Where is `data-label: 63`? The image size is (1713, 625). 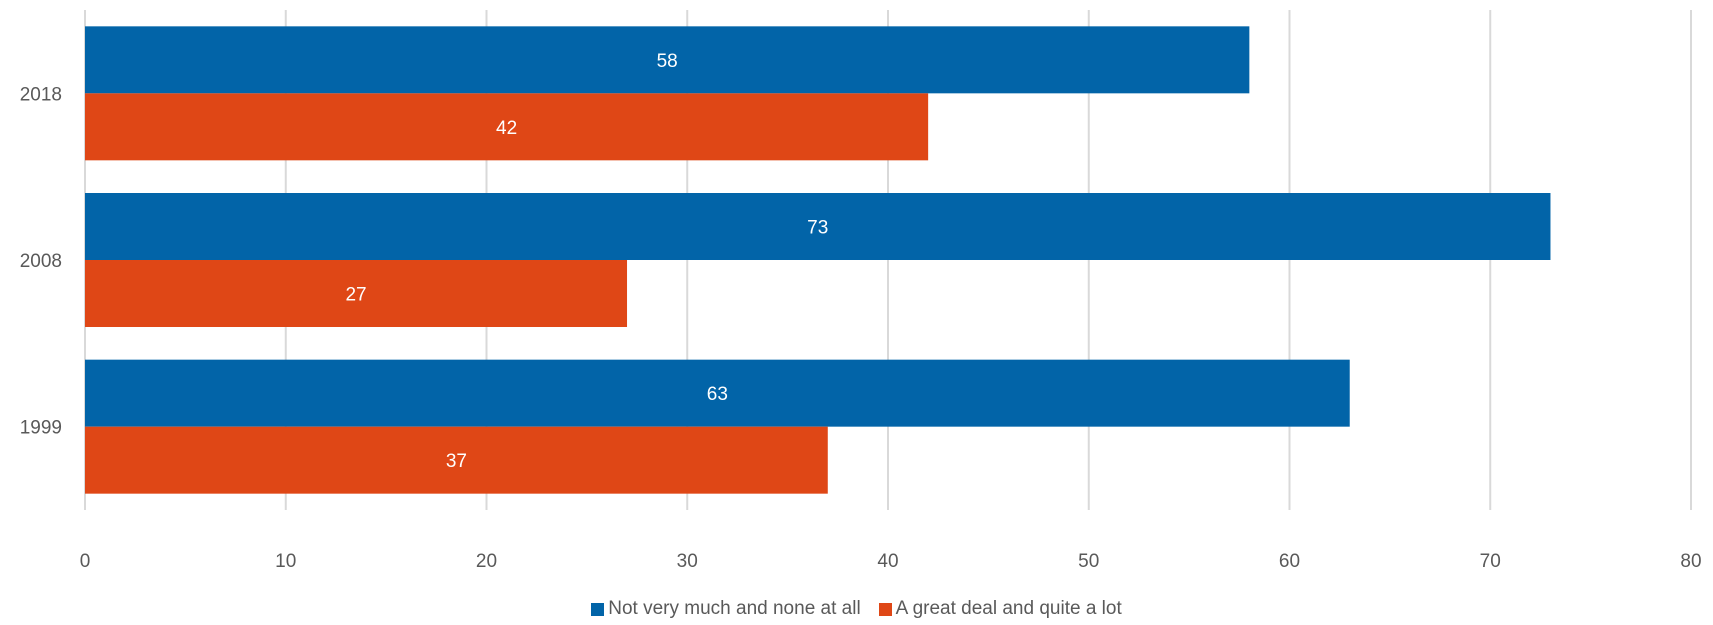 data-label: 63 is located at coordinates (717, 394).